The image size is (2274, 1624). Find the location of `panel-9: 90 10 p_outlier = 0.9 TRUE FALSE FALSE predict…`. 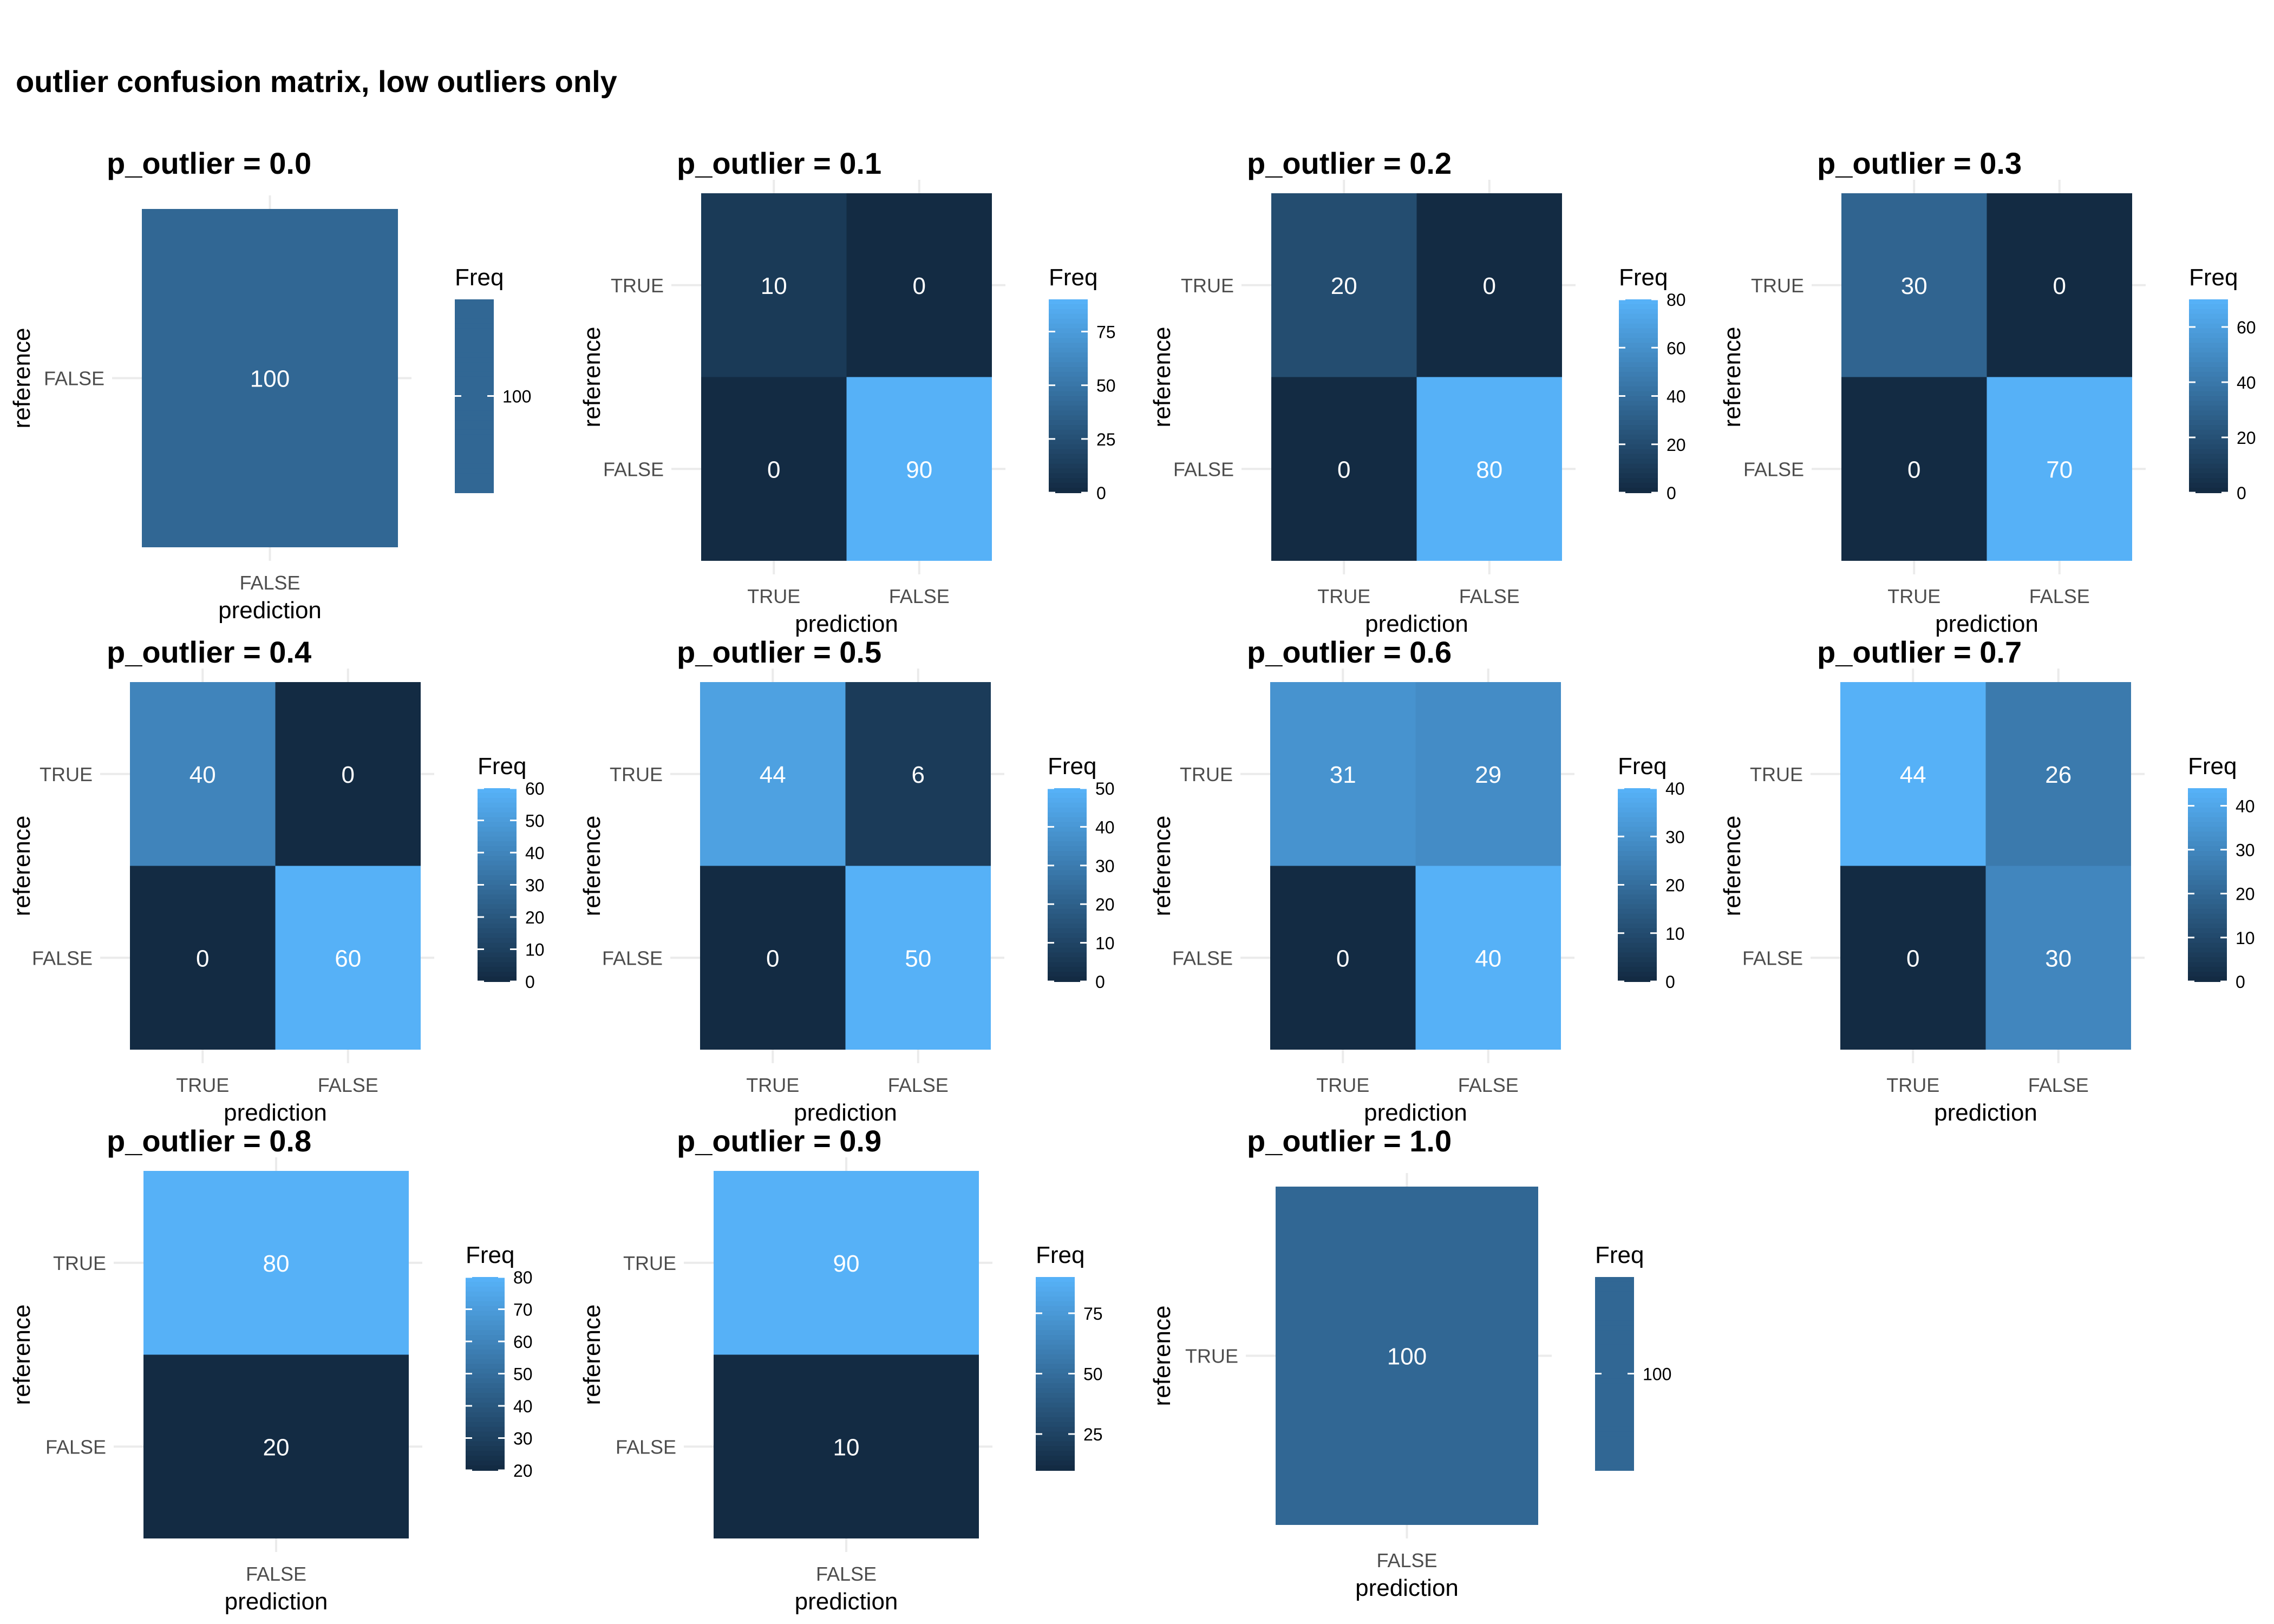

panel-9: 90 10 p_outlier = 0.9 TRUE FALSE FALSE predict… is located at coordinates (841, 1370).